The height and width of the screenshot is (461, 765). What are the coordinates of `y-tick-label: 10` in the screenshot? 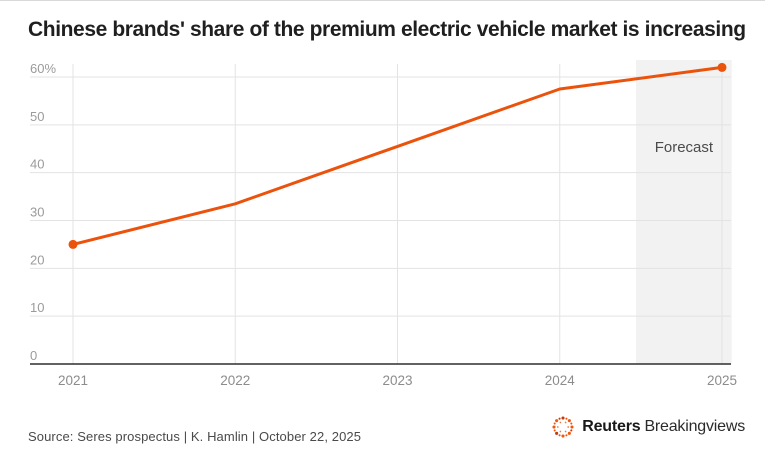 It's located at (37, 307).